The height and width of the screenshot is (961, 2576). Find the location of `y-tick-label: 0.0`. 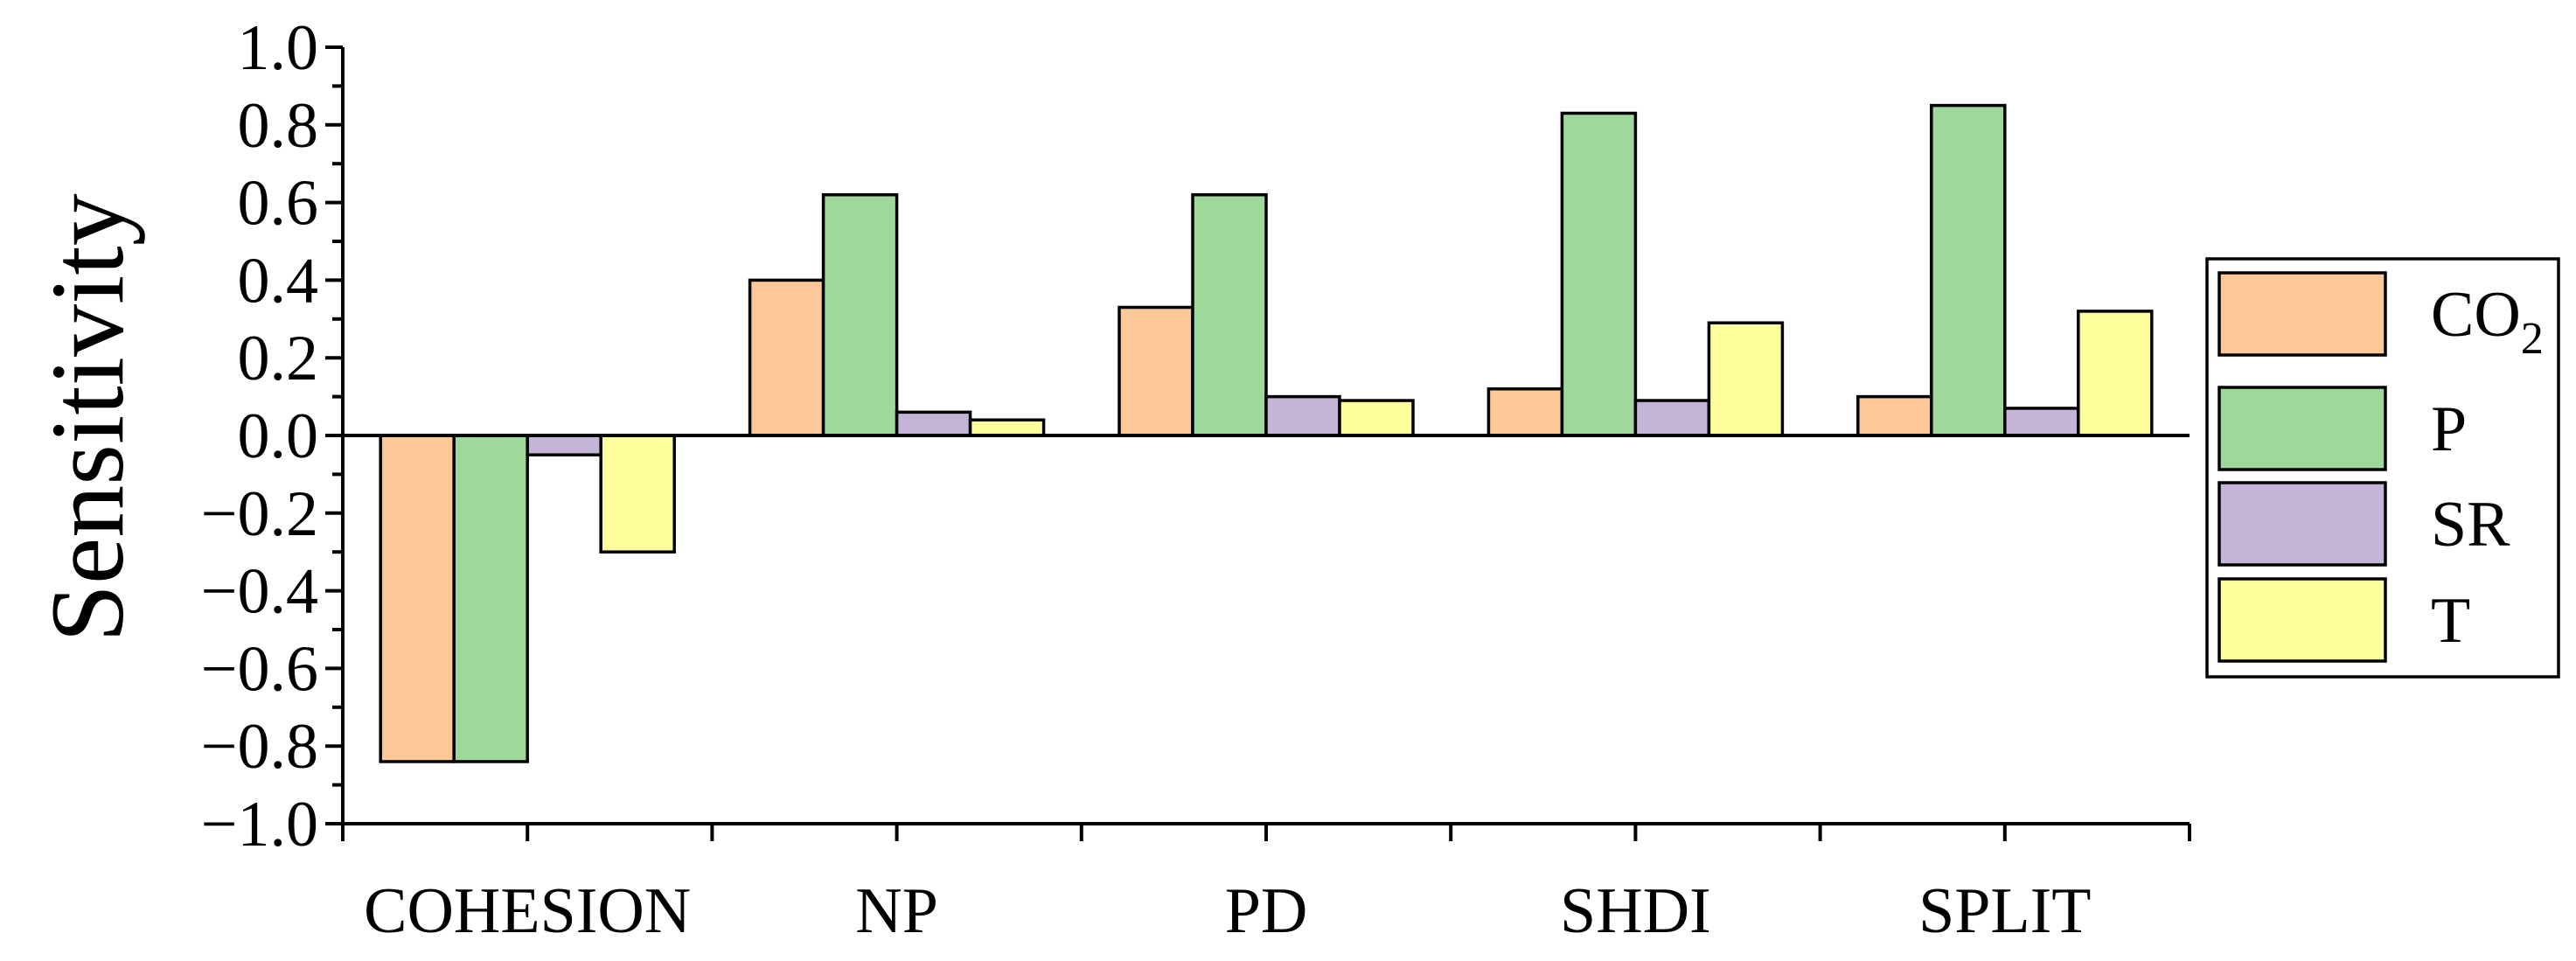

y-tick-label: 0.0 is located at coordinates (278, 436).